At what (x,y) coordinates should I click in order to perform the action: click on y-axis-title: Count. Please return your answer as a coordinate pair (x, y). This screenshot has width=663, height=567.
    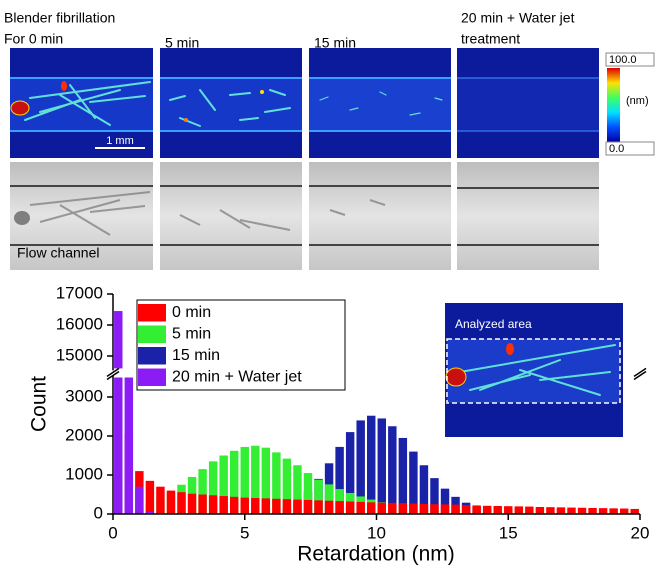
    Looking at the image, I should click on (39, 404).